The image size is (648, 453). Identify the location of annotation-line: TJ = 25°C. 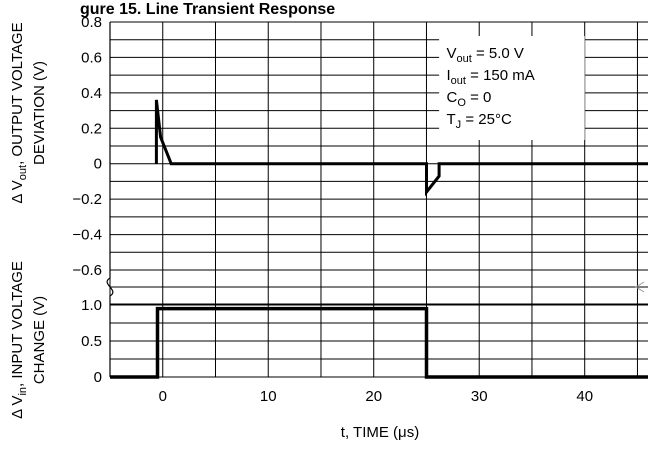
(479, 121).